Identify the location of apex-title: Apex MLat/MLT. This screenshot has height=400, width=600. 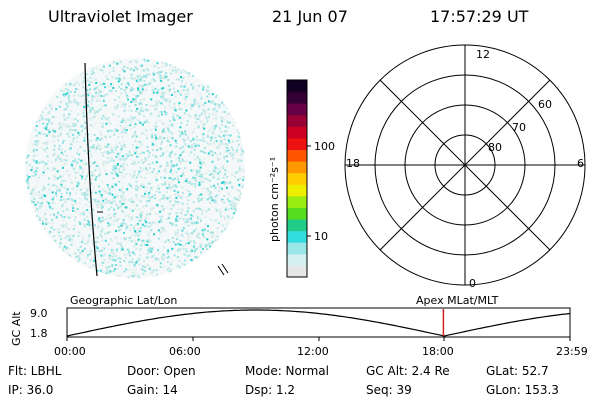
(457, 300).